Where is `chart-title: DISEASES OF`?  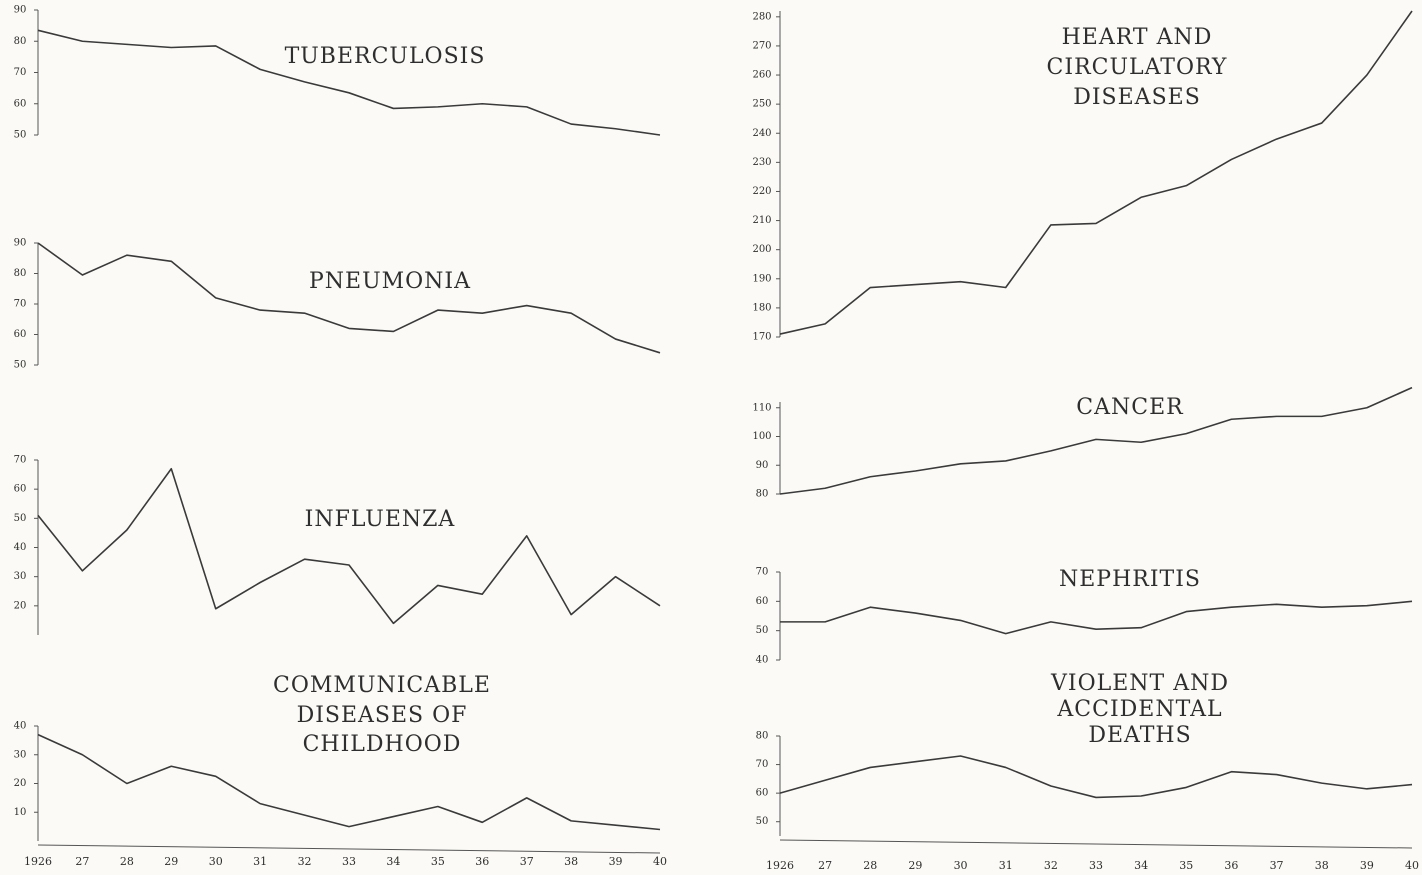
chart-title: DISEASES OF is located at coordinates (382, 715).